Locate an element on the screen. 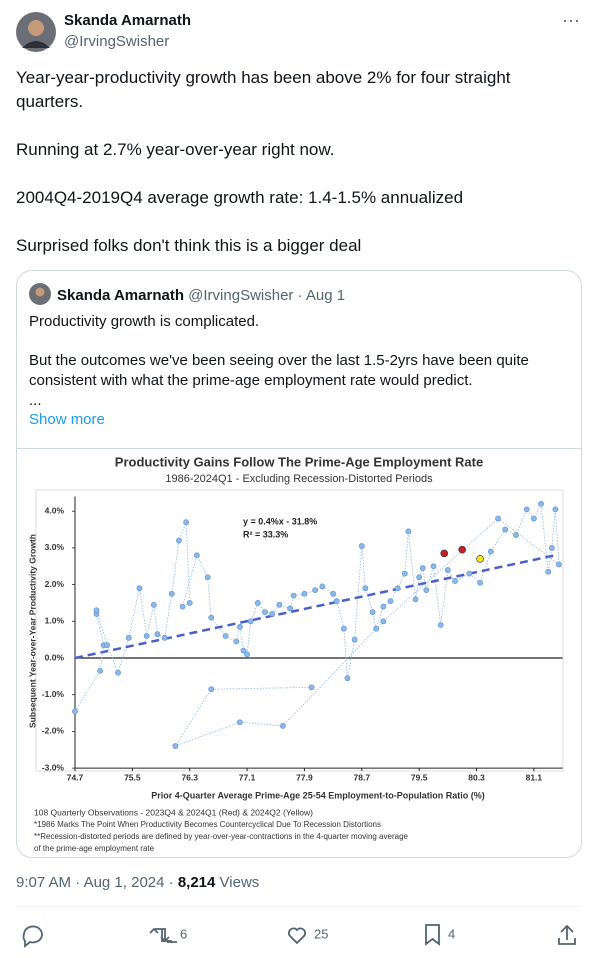  x-tick-label: 80.3 is located at coordinates (476, 777).